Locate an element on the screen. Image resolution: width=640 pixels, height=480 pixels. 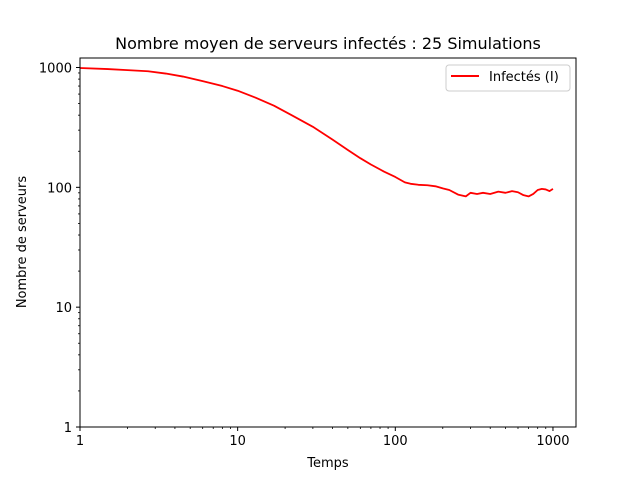
legend-label-infectes: Infectés (I) is located at coordinates (524, 77).